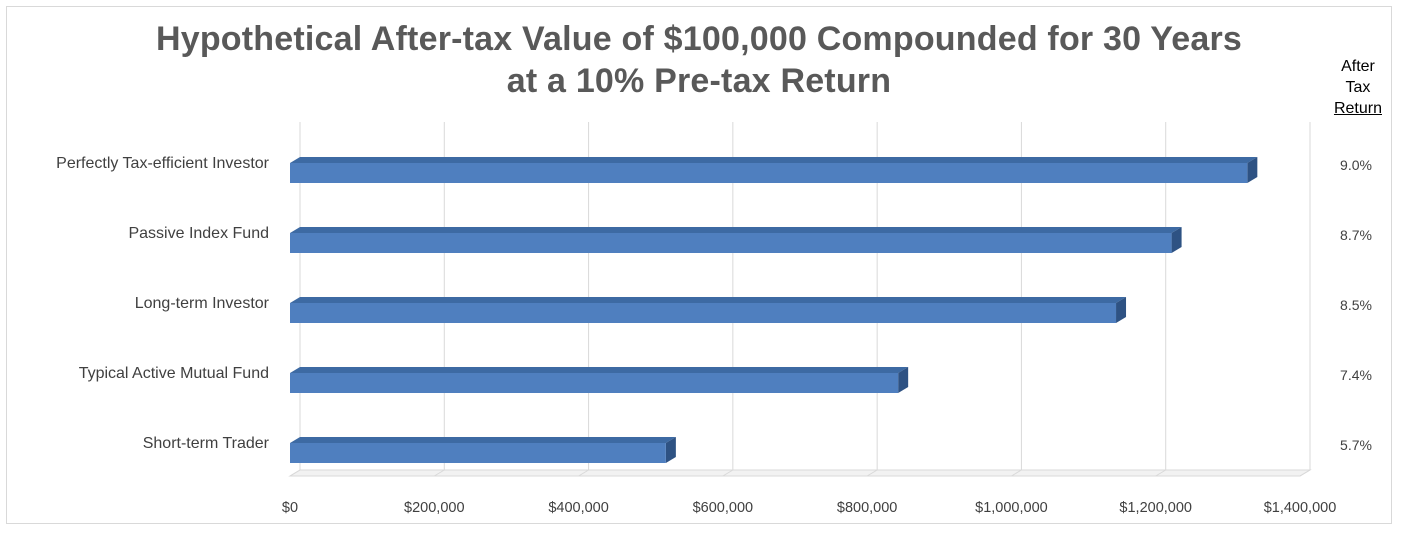 The image size is (1404, 534). What do you see at coordinates (290, 508) in the screenshot?
I see `x-tick-label: $0` at bounding box center [290, 508].